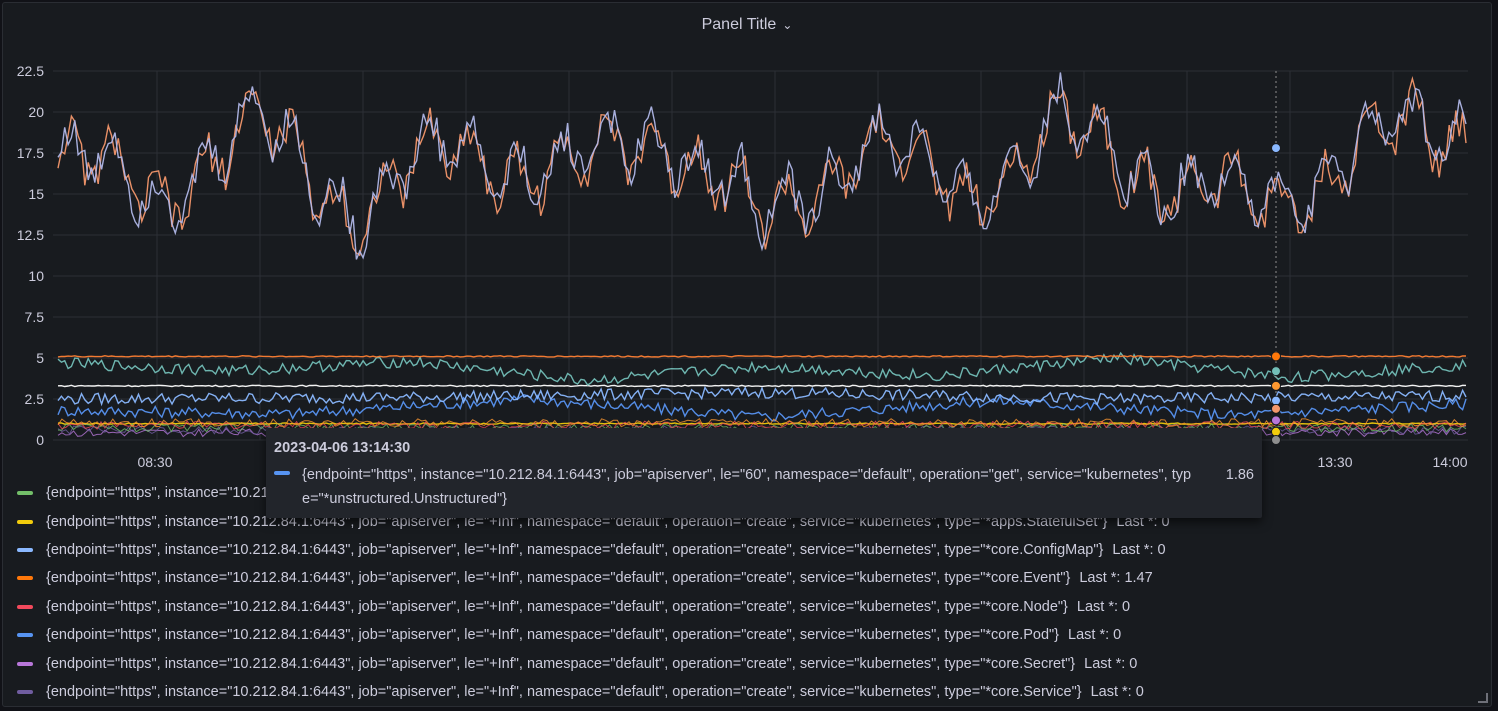 The height and width of the screenshot is (711, 1498). What do you see at coordinates (739, 24) in the screenshot?
I see `panel-title: Panel Title` at bounding box center [739, 24].